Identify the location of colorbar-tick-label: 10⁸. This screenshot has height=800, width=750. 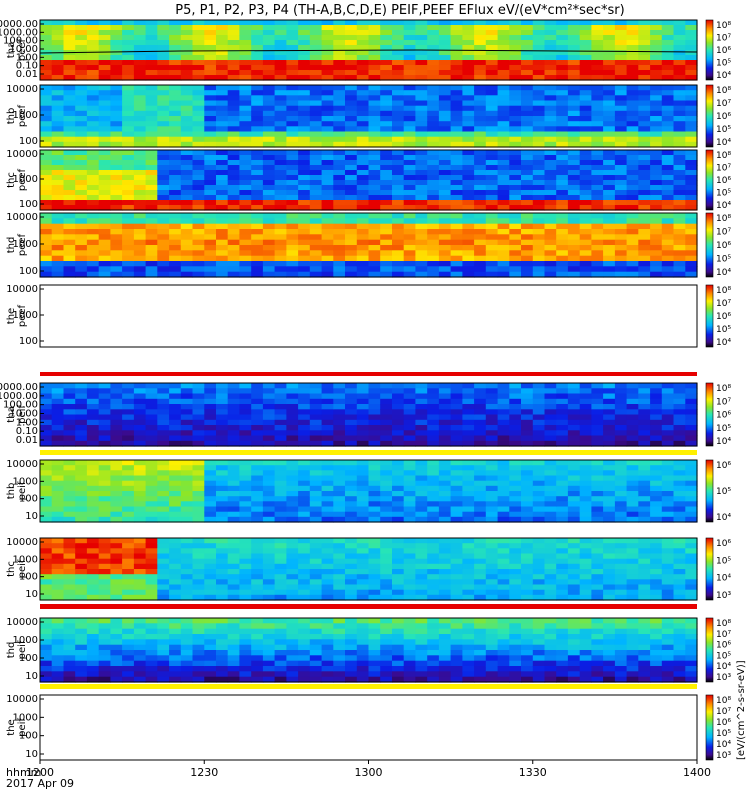
(723, 26).